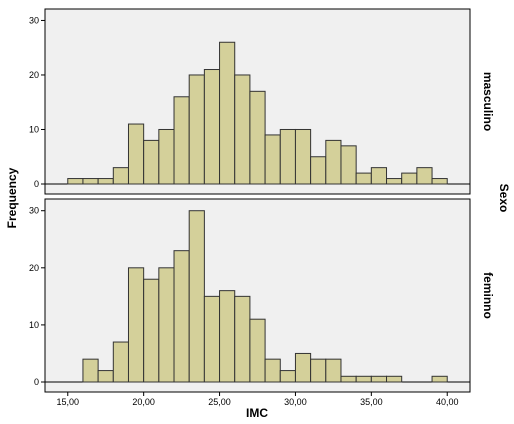 This screenshot has width=514, height=424. I want to click on x-tick-label: 25,00, so click(219, 402).